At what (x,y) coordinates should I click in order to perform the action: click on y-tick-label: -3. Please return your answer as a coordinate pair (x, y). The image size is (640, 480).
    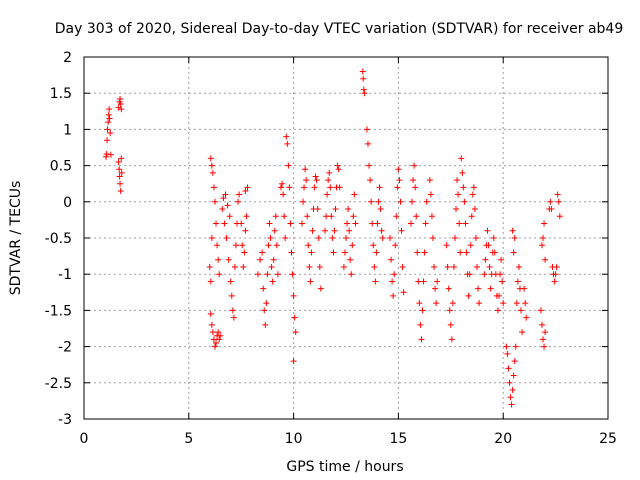
    Looking at the image, I should click on (65, 420).